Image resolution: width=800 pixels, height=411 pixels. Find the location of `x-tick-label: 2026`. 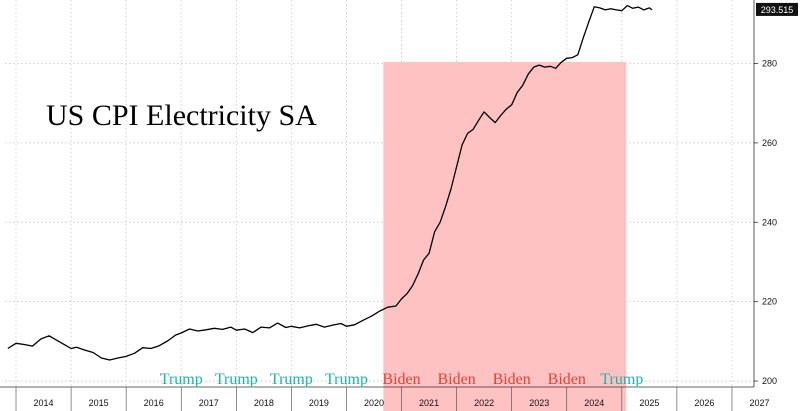

x-tick-label: 2026 is located at coordinates (704, 403).